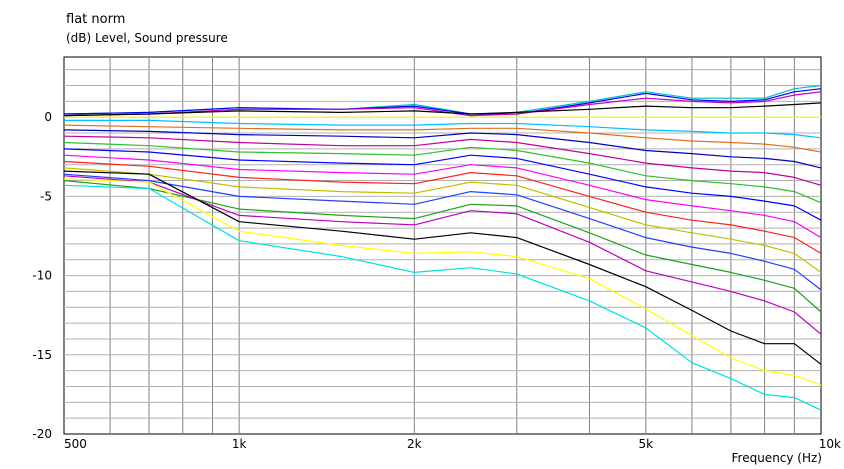  Describe the element at coordinates (147, 38) in the screenshot. I see `y-axis-label: (dB) Level, Sound pressure` at that location.